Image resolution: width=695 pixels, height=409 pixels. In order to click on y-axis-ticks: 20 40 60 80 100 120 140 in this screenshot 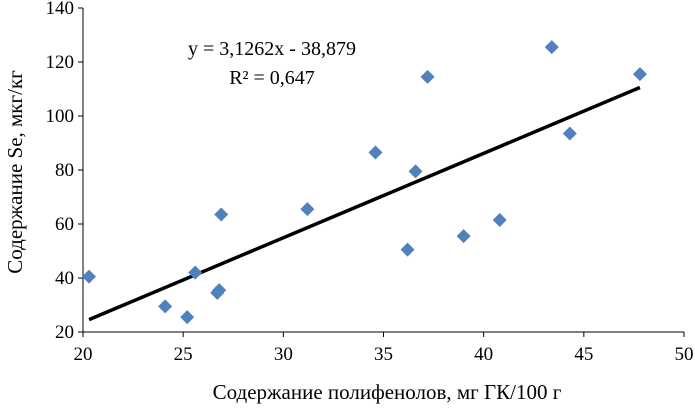, I will do `click(64, 171)`.